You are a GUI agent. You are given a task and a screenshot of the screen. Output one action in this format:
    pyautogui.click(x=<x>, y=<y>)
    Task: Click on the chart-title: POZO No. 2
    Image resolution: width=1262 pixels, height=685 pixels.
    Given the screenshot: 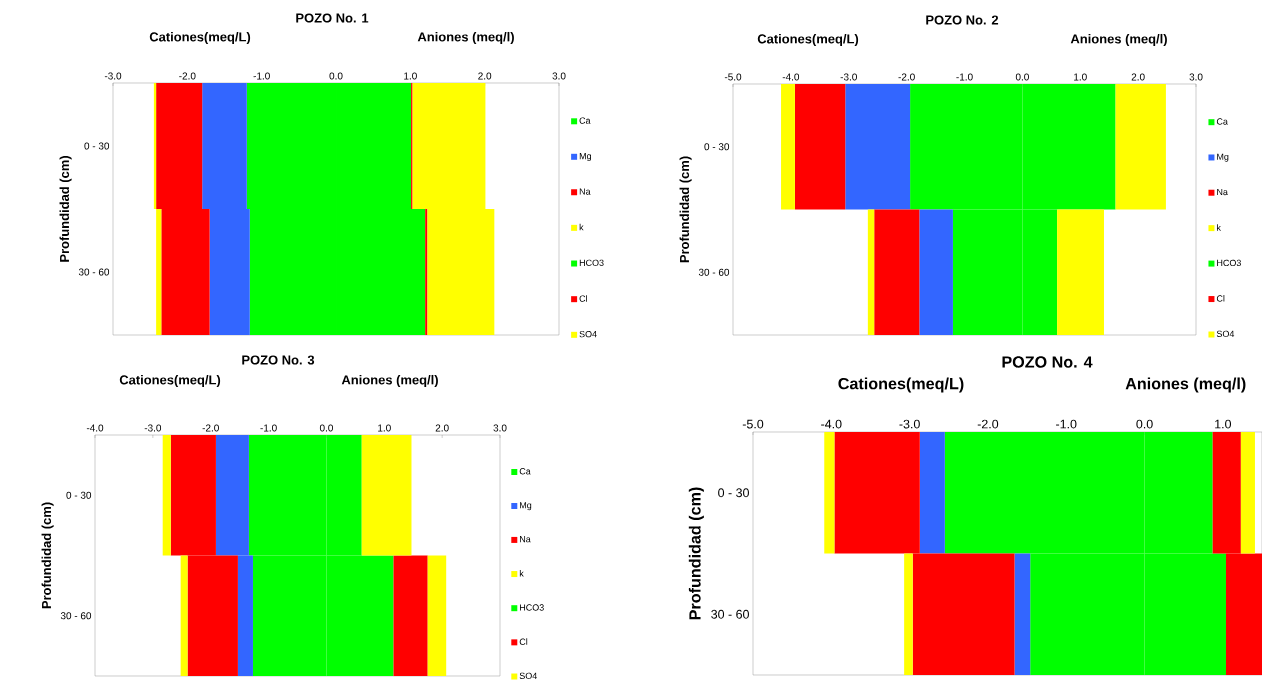 What is the action you would take?
    pyautogui.click(x=962, y=20)
    